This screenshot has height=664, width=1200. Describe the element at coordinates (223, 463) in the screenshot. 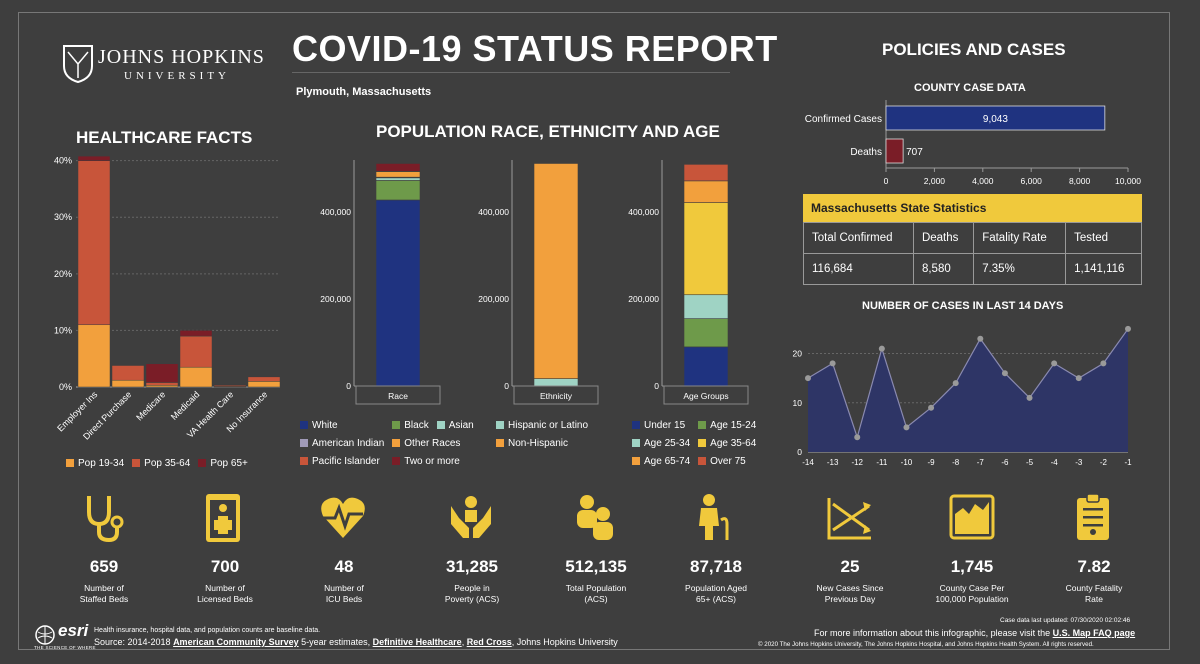

I see `legend-item: Pop 65+` at that location.